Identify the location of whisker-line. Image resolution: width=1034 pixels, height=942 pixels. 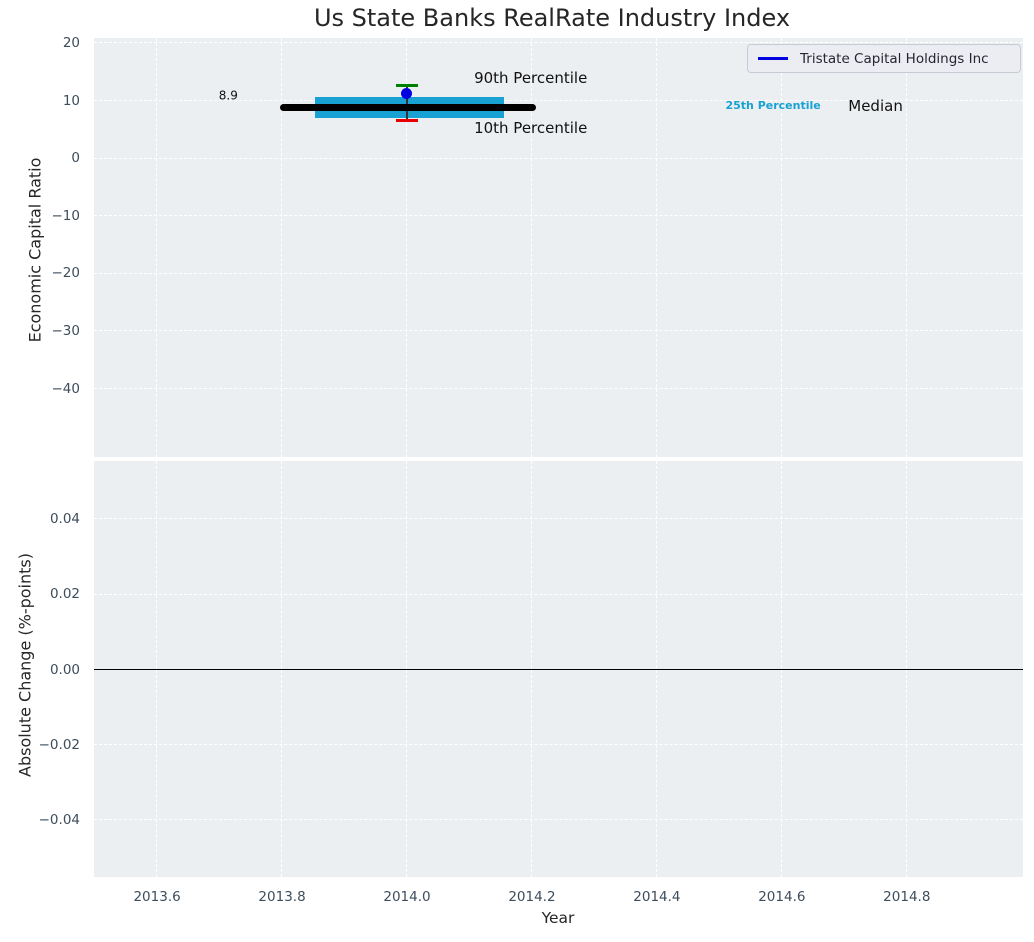
(407, 103).